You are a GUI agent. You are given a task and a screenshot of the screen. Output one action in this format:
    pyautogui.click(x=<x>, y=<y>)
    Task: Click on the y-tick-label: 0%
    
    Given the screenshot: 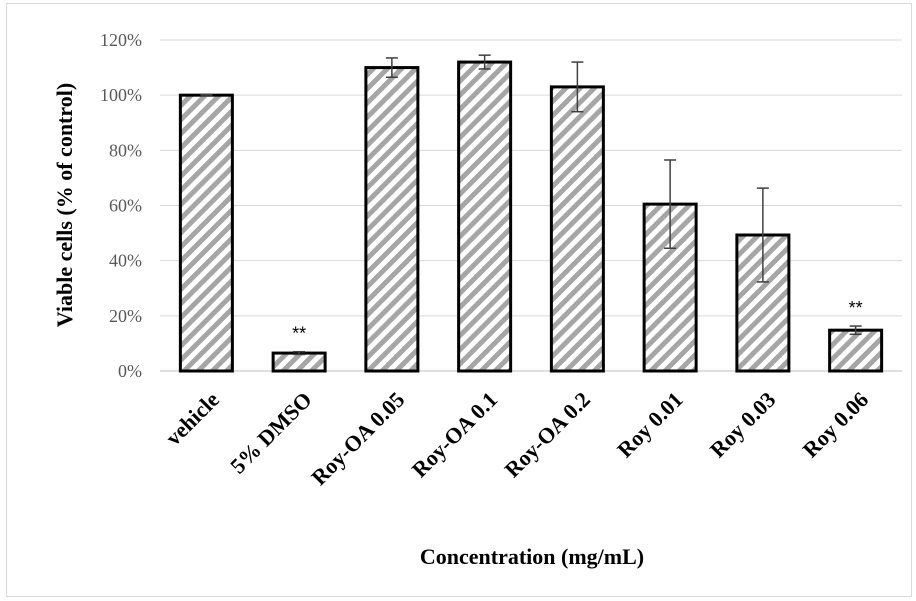 What is the action you would take?
    pyautogui.click(x=130, y=371)
    